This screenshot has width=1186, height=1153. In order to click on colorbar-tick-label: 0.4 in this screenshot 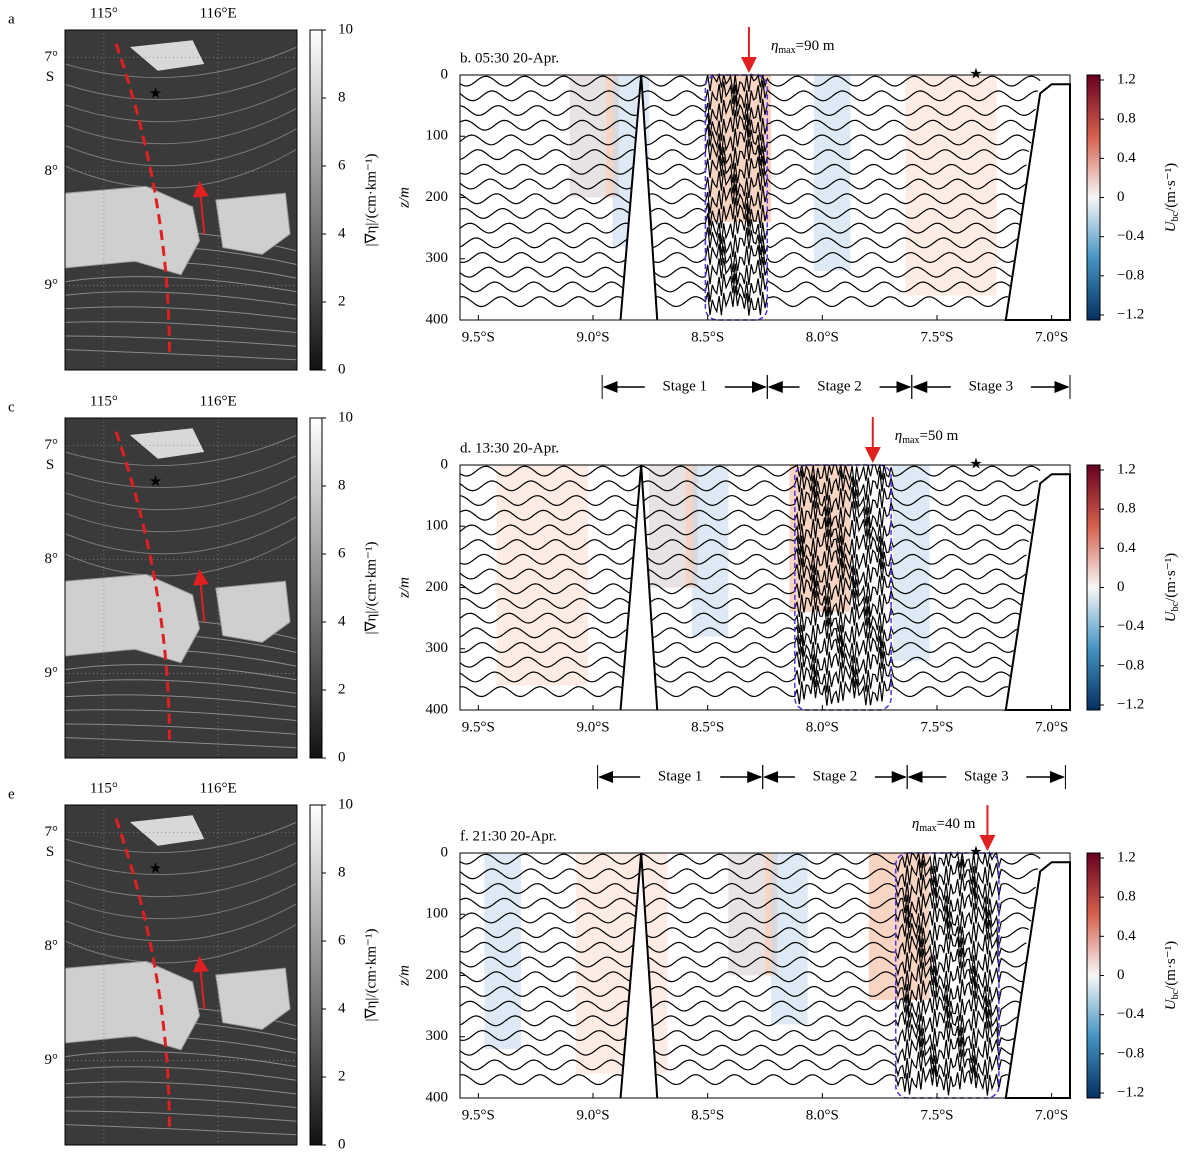, I will do `click(1126, 548)`.